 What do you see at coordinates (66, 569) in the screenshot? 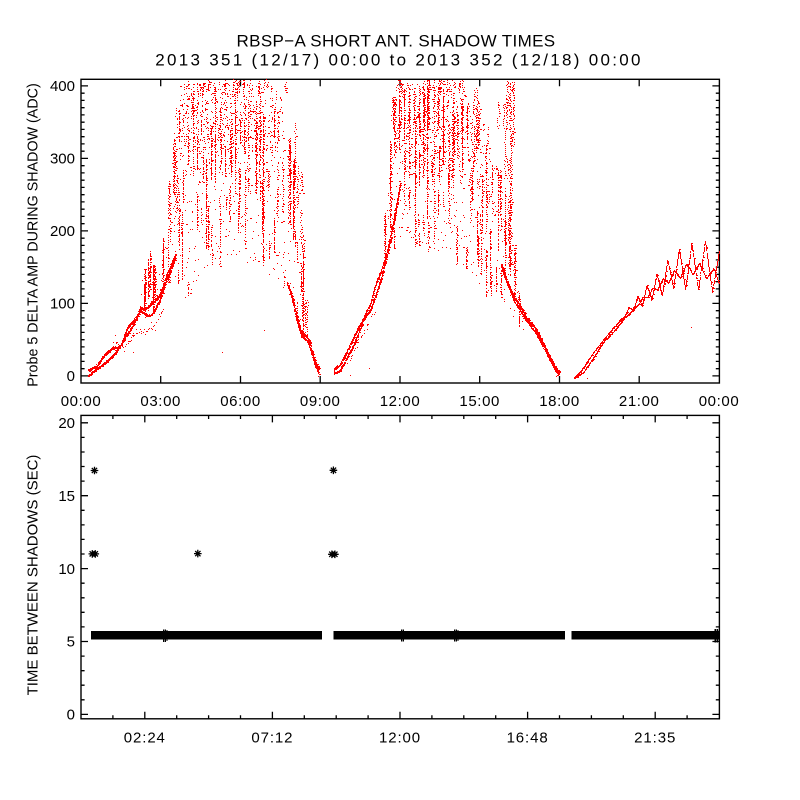
I see `svg-text: 10` at bounding box center [66, 569].